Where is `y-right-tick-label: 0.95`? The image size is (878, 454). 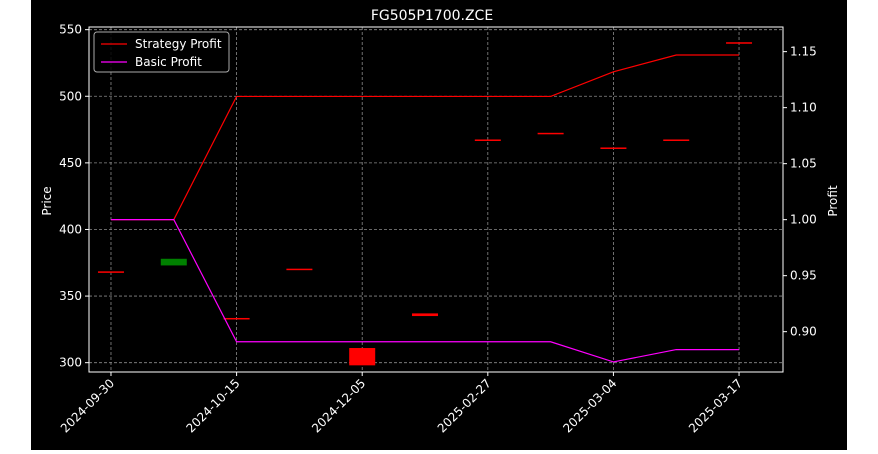
y-right-tick-label: 0.95 is located at coordinates (803, 276).